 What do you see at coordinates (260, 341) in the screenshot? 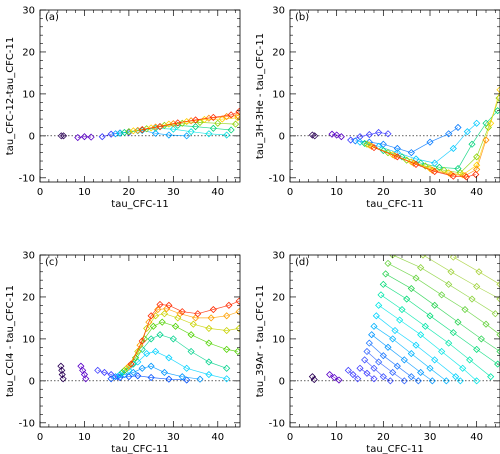
I see `y-axis-title: tau_39Ar - tau_CFC-11` at bounding box center [260, 341].